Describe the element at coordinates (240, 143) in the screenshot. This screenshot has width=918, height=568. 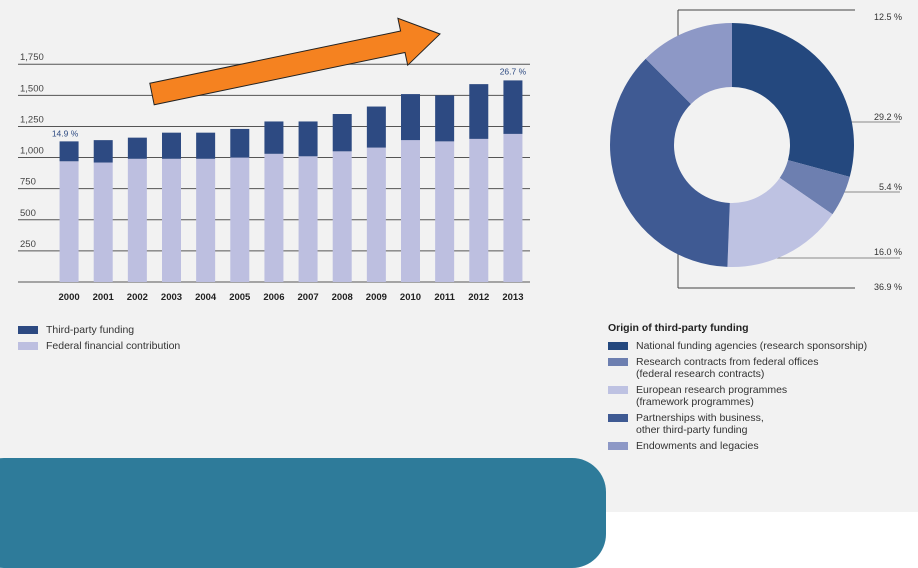
I see `bar-third-party-2005` at that location.